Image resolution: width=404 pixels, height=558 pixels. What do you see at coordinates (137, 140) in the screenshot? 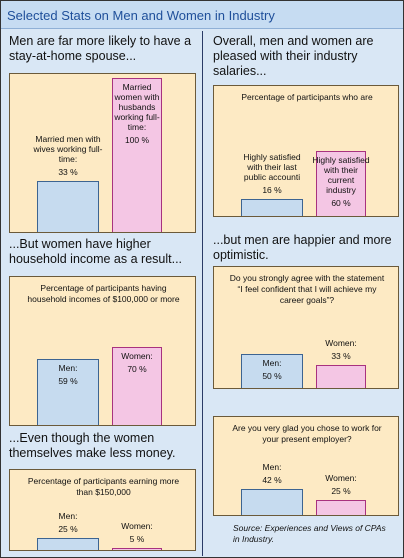
I see `value-label: 100 %` at bounding box center [137, 140].